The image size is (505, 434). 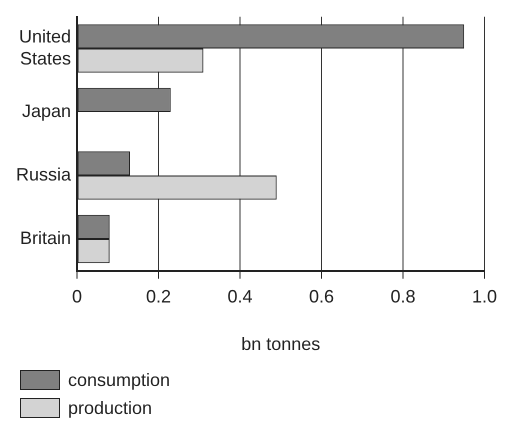 What do you see at coordinates (321, 296) in the screenshot?
I see `x-tick-label: 0.6` at bounding box center [321, 296].